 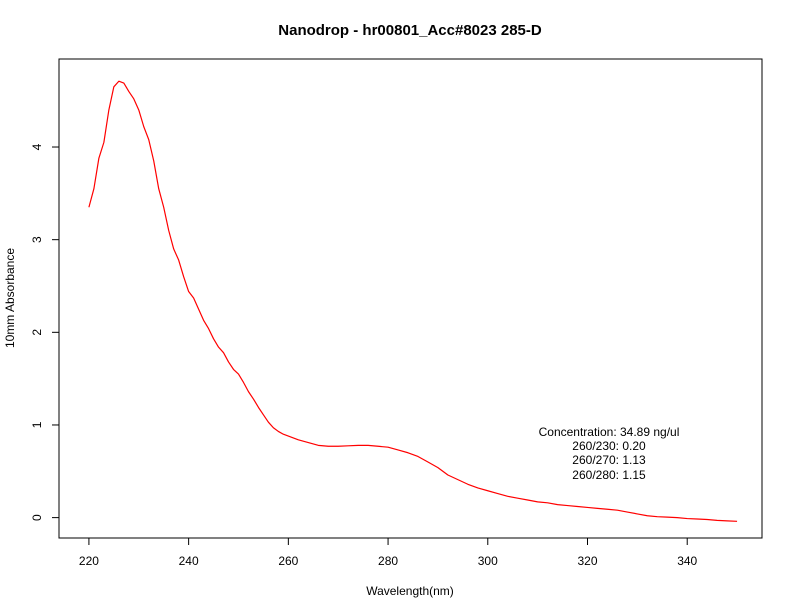 I want to click on x-tick-label: 300, so click(x=488, y=561).